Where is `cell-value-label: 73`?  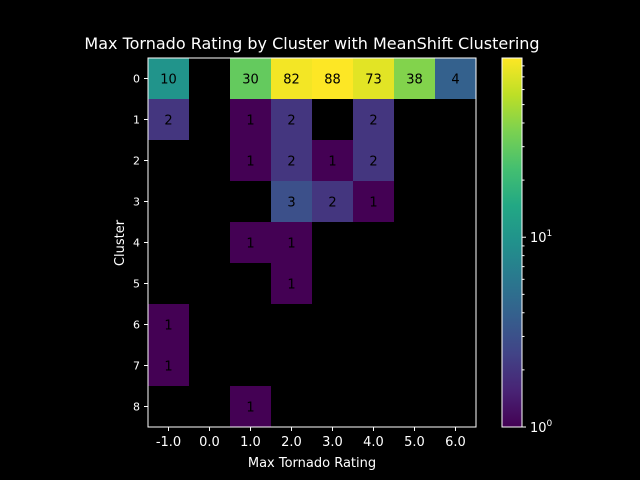
cell-value-label: 73 is located at coordinates (373, 80).